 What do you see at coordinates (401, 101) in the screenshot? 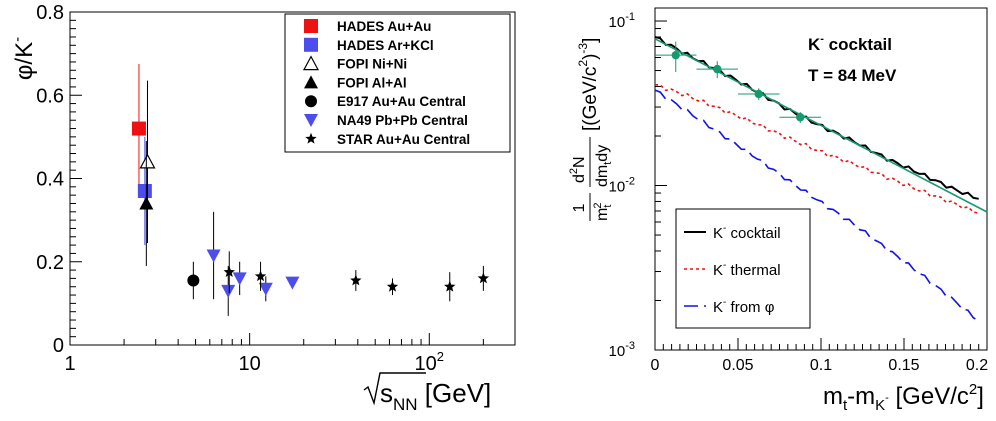
I see `legend-label: E917 Au+Au Central` at bounding box center [401, 101].